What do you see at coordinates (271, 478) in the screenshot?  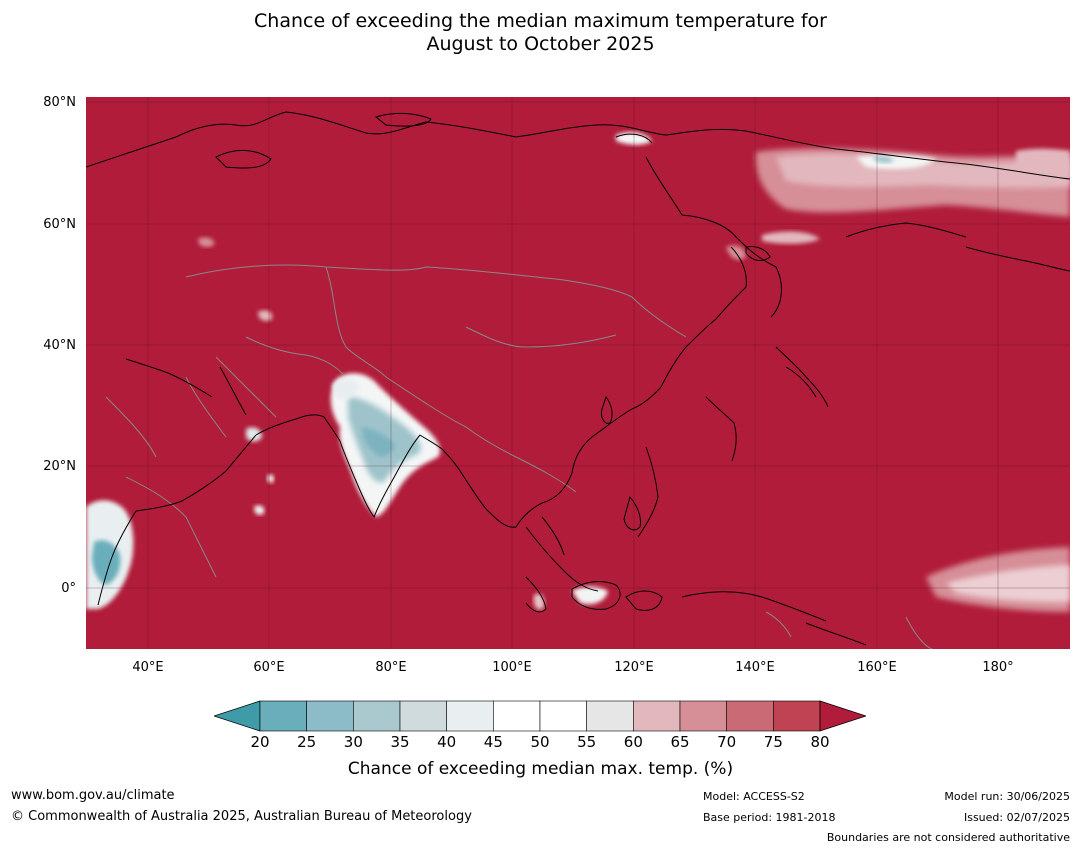 I see `arabian-sea-patch` at bounding box center [271, 478].